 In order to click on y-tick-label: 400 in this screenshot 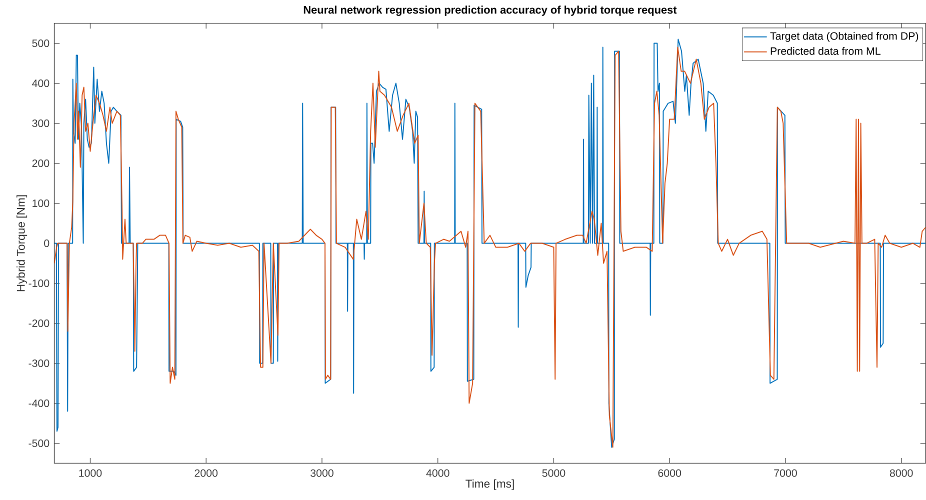, I will do `click(41, 84)`.